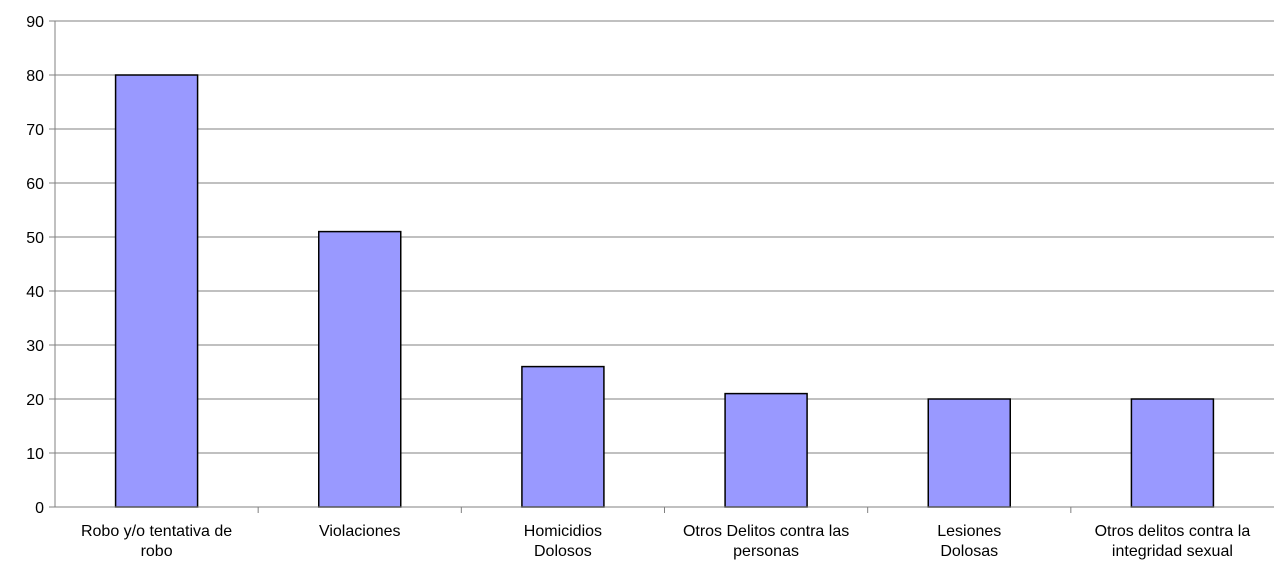  I want to click on x-category-label: Homicidios Dolosos, so click(563, 541).